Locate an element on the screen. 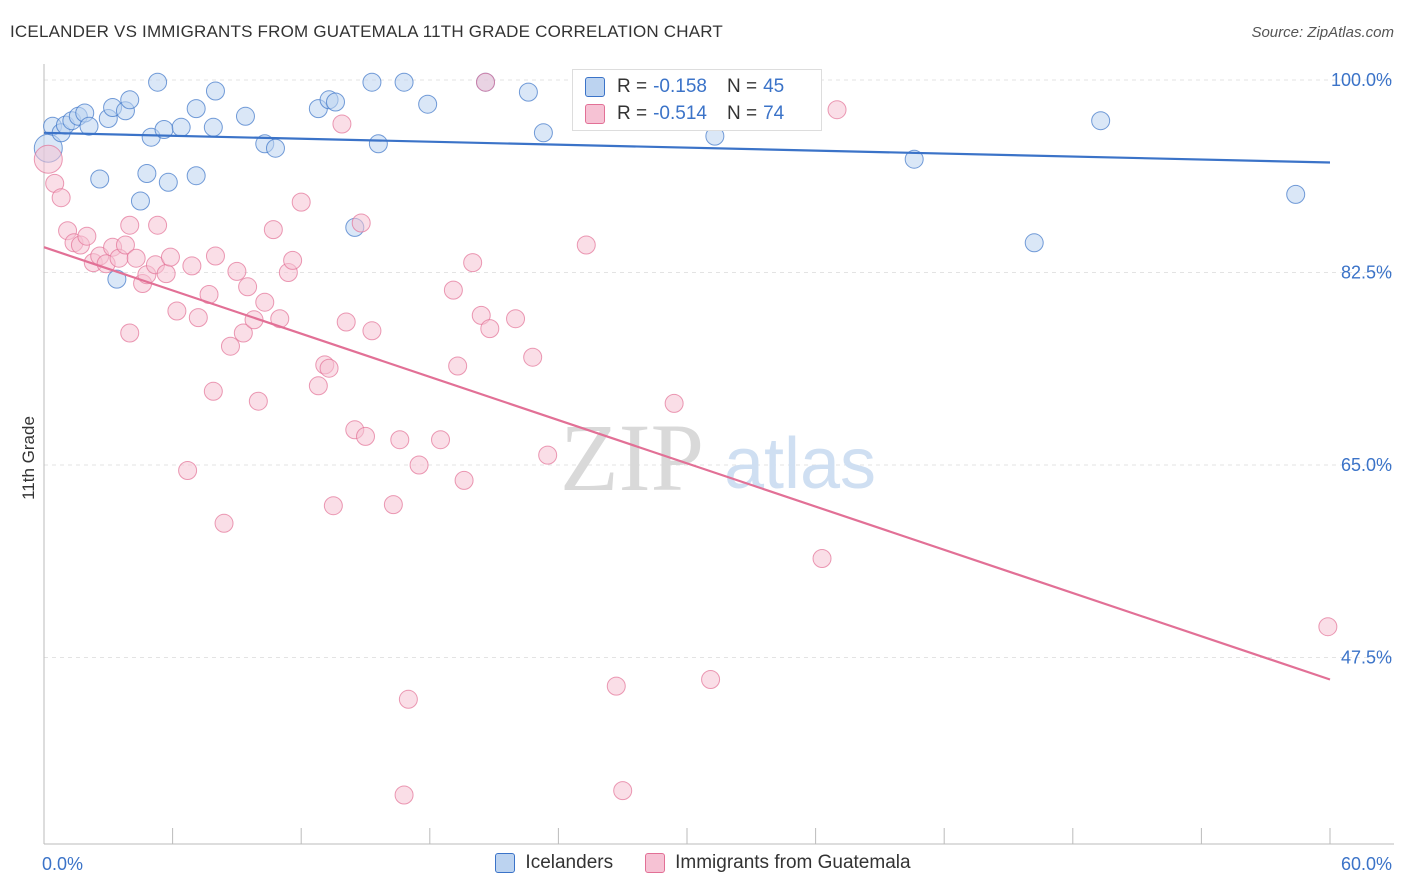 The height and width of the screenshot is (892, 1406). x-tick-label-min: 0.0% is located at coordinates (62, 864).